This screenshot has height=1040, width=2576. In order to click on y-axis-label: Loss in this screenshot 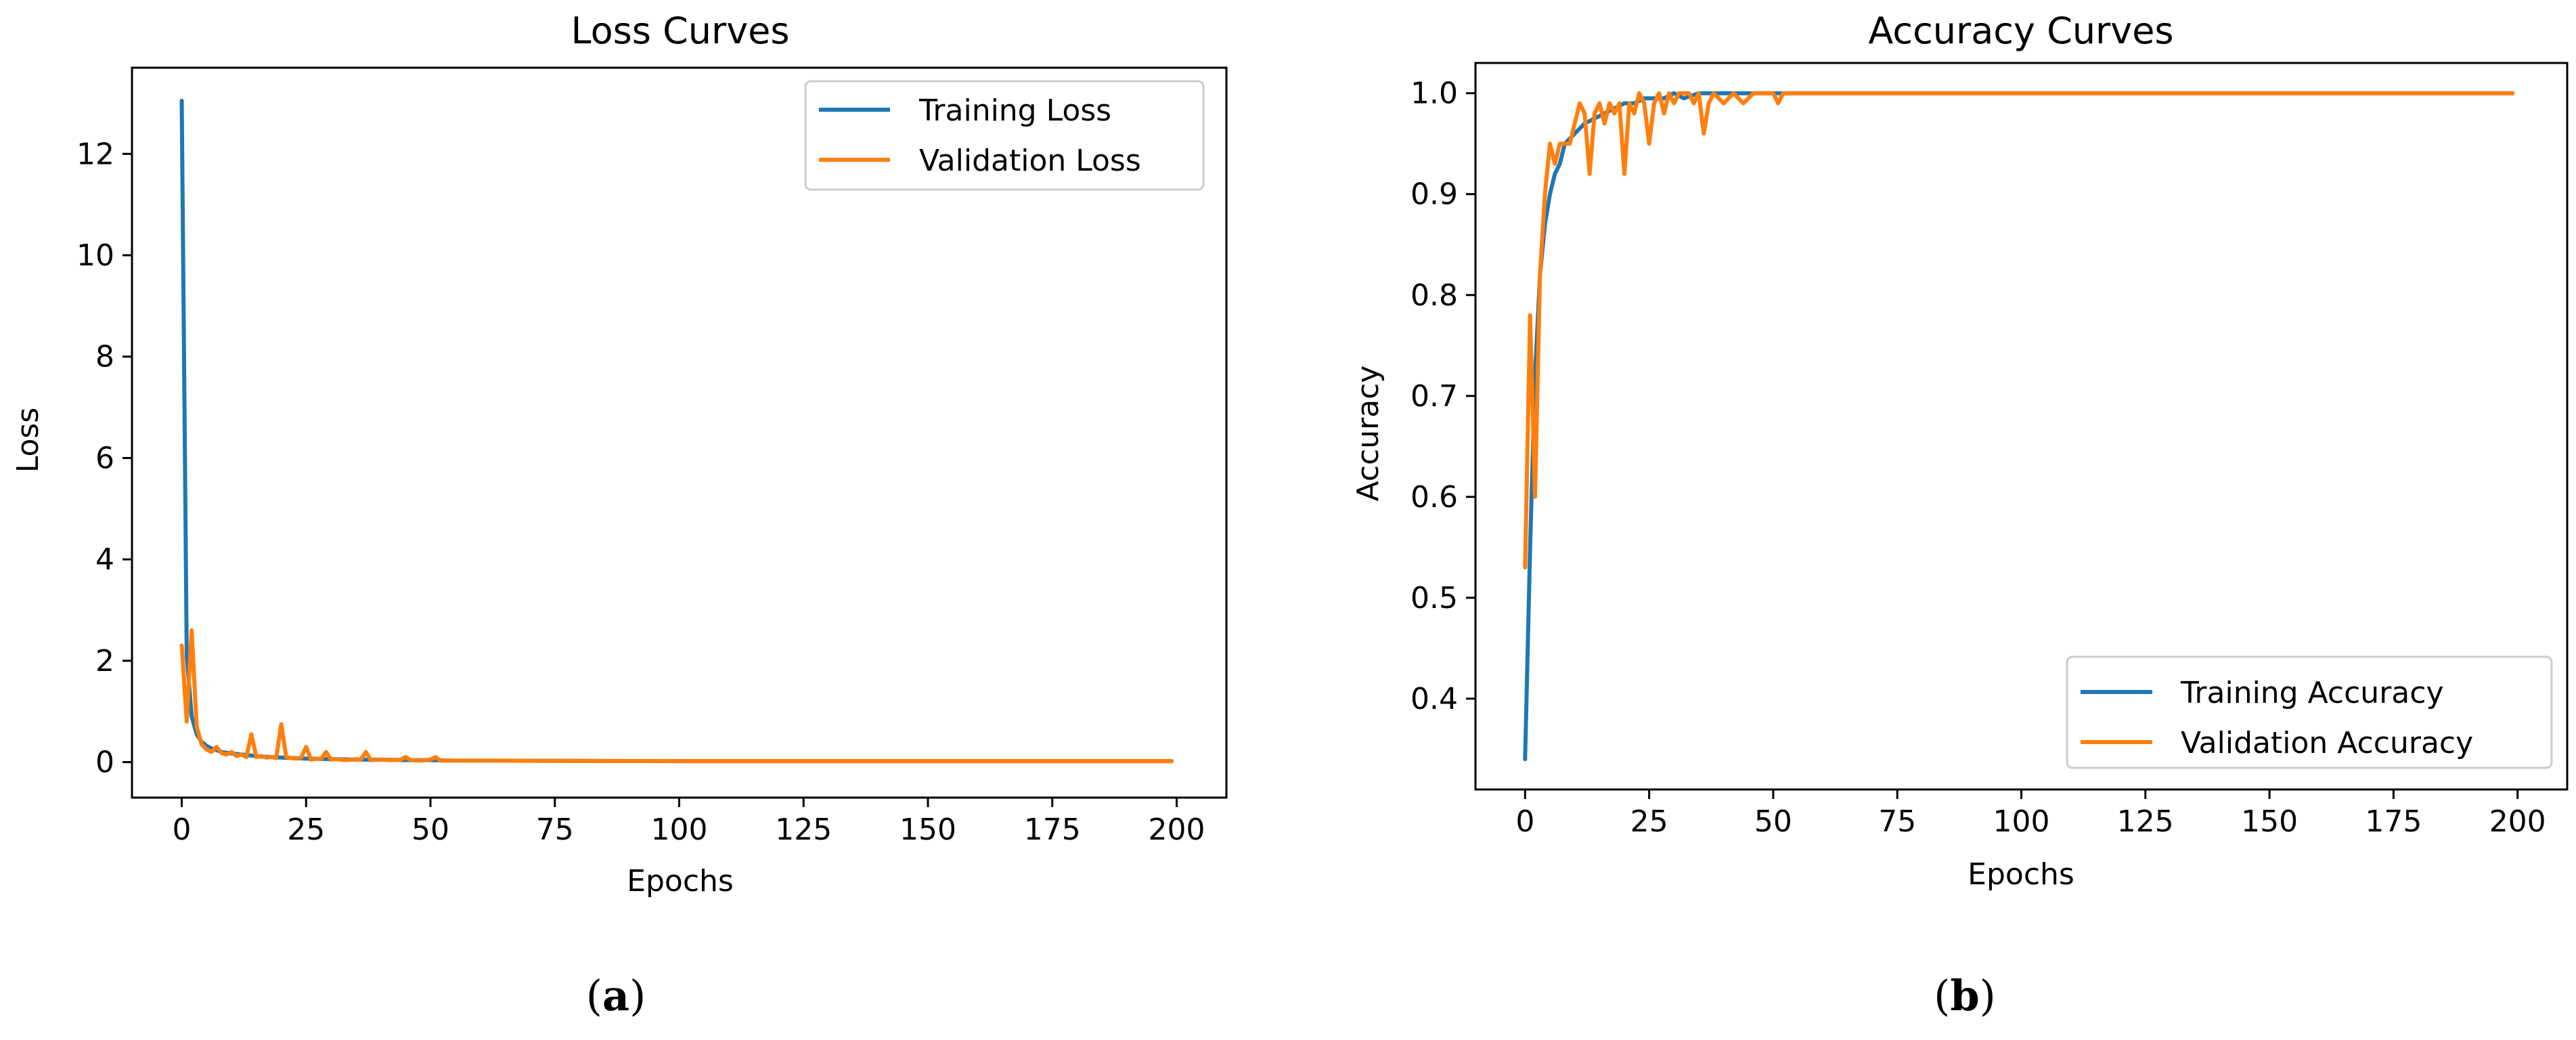, I will do `click(28, 441)`.